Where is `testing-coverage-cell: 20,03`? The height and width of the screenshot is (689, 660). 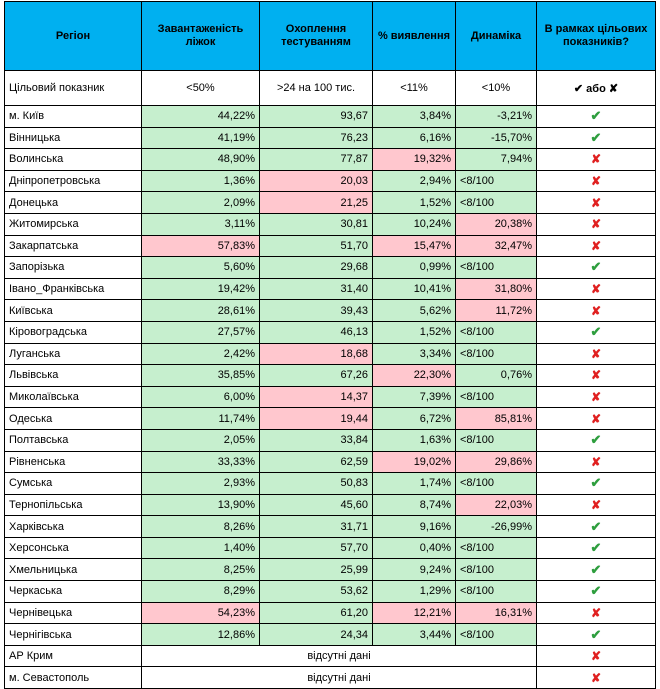 testing-coverage-cell: 20,03 is located at coordinates (316, 181).